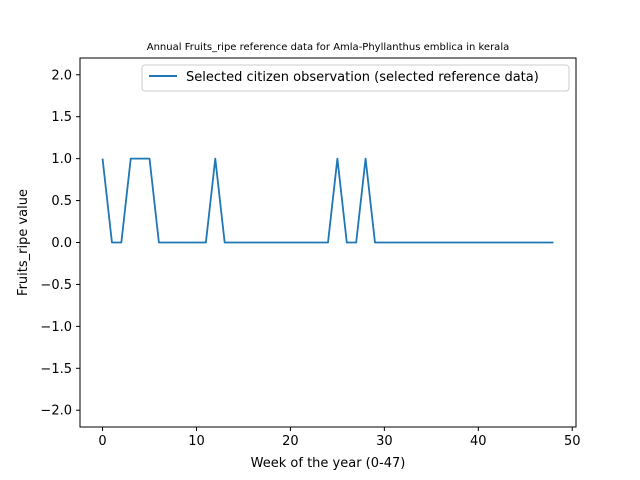  I want to click on x-tick-label: 0, so click(102, 441).